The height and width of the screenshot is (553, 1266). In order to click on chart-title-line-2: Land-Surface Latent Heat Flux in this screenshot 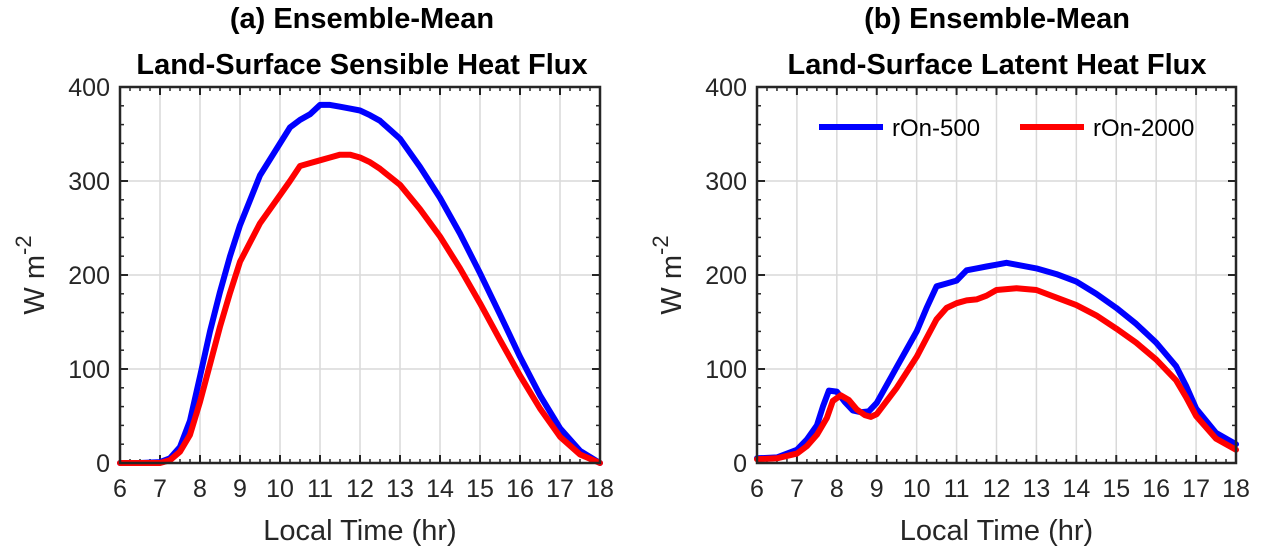, I will do `click(997, 65)`.